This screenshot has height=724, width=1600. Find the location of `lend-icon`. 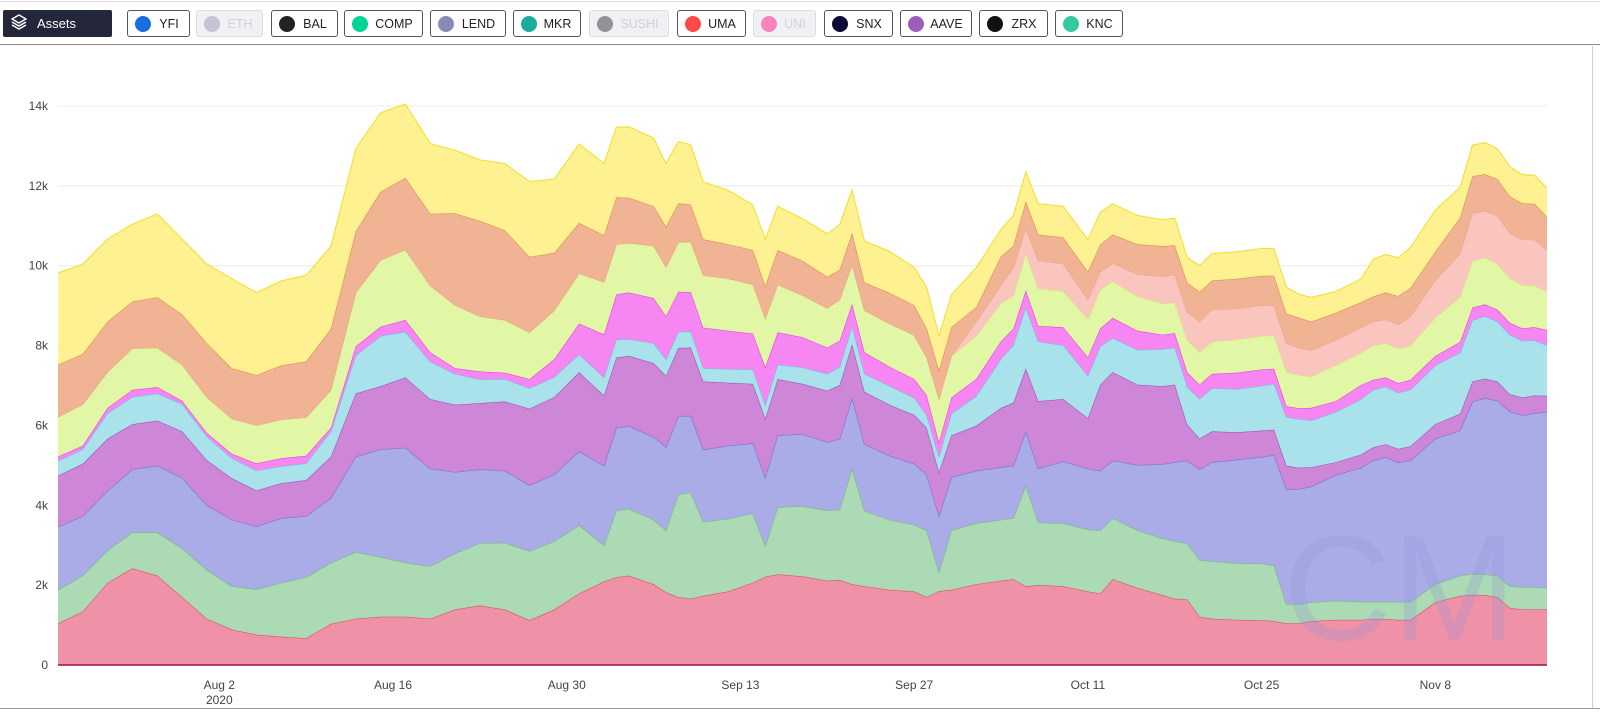

lend-icon is located at coordinates (446, 23).